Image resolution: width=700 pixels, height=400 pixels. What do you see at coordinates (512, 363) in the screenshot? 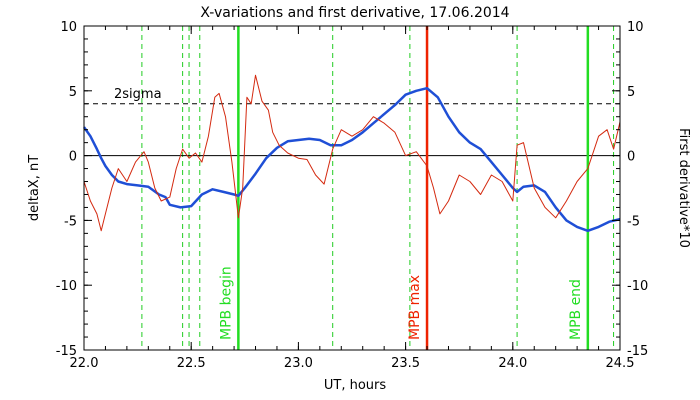
I see `x-tick-label: 24.0` at bounding box center [512, 363].